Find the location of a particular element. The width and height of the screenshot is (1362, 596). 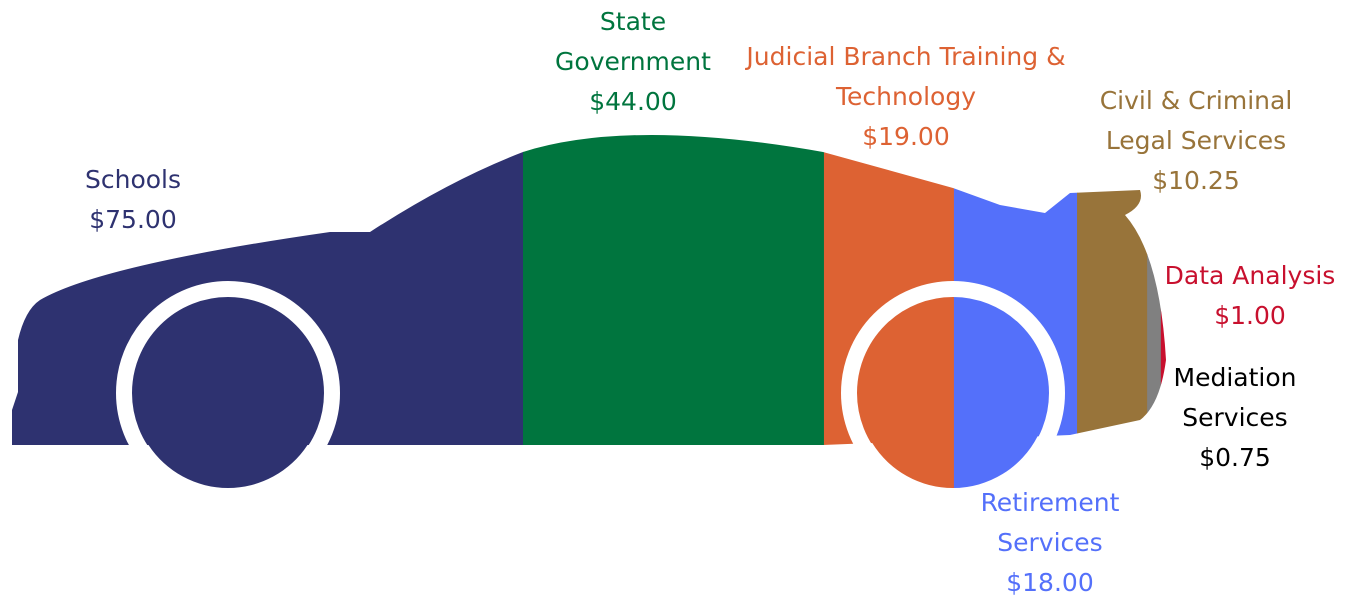

category-name: State Government is located at coordinates (633, 41).